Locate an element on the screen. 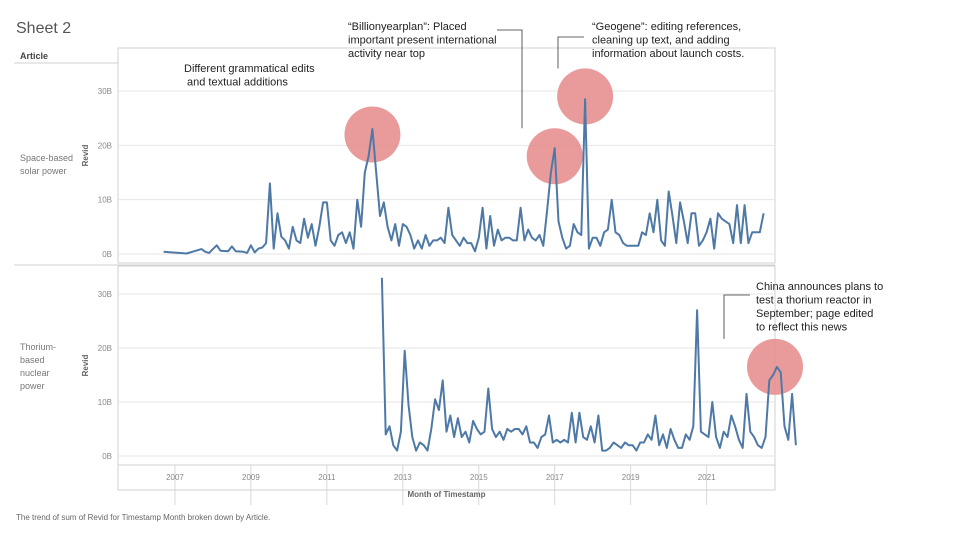 This screenshot has width=960, height=540. x-tick-label: 2017 is located at coordinates (555, 477).